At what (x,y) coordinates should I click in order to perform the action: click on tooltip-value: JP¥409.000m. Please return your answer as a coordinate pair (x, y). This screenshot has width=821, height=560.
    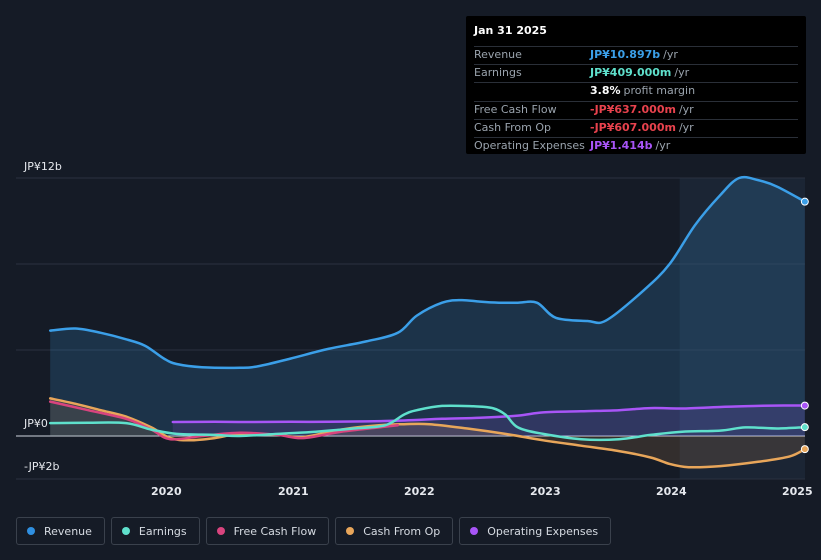
    Looking at the image, I should click on (631, 73).